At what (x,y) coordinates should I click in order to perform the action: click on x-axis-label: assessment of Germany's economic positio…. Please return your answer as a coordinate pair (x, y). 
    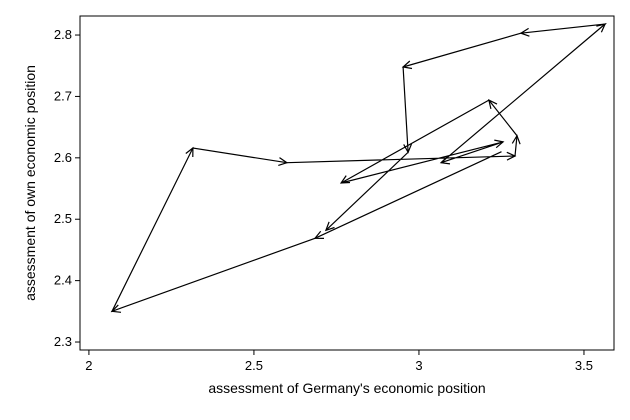
    Looking at the image, I should click on (346, 388).